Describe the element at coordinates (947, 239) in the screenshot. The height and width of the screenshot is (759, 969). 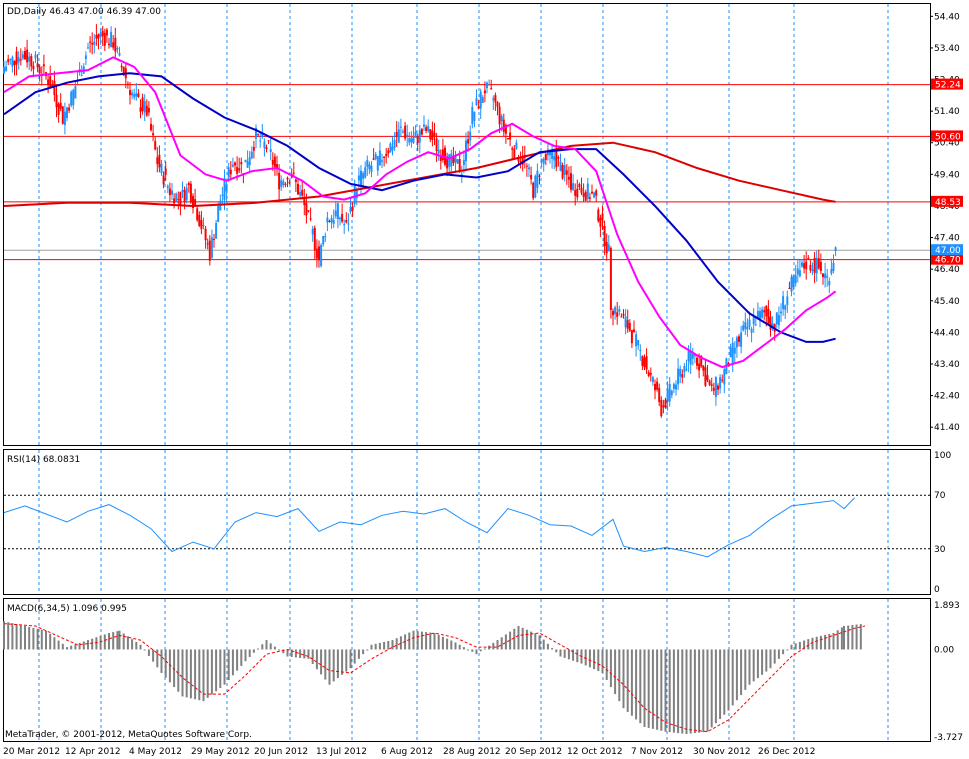
I see `price-tick-label: 47.40` at that location.